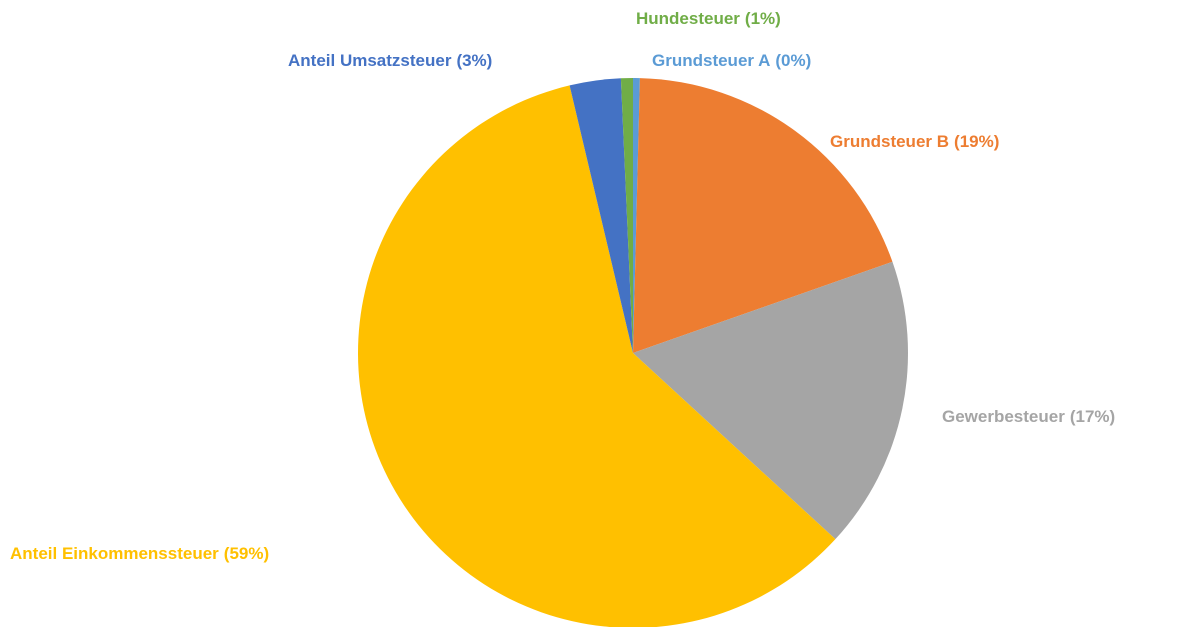  I want to click on slice-label: Grundsteuer A (0%), so click(731, 60).